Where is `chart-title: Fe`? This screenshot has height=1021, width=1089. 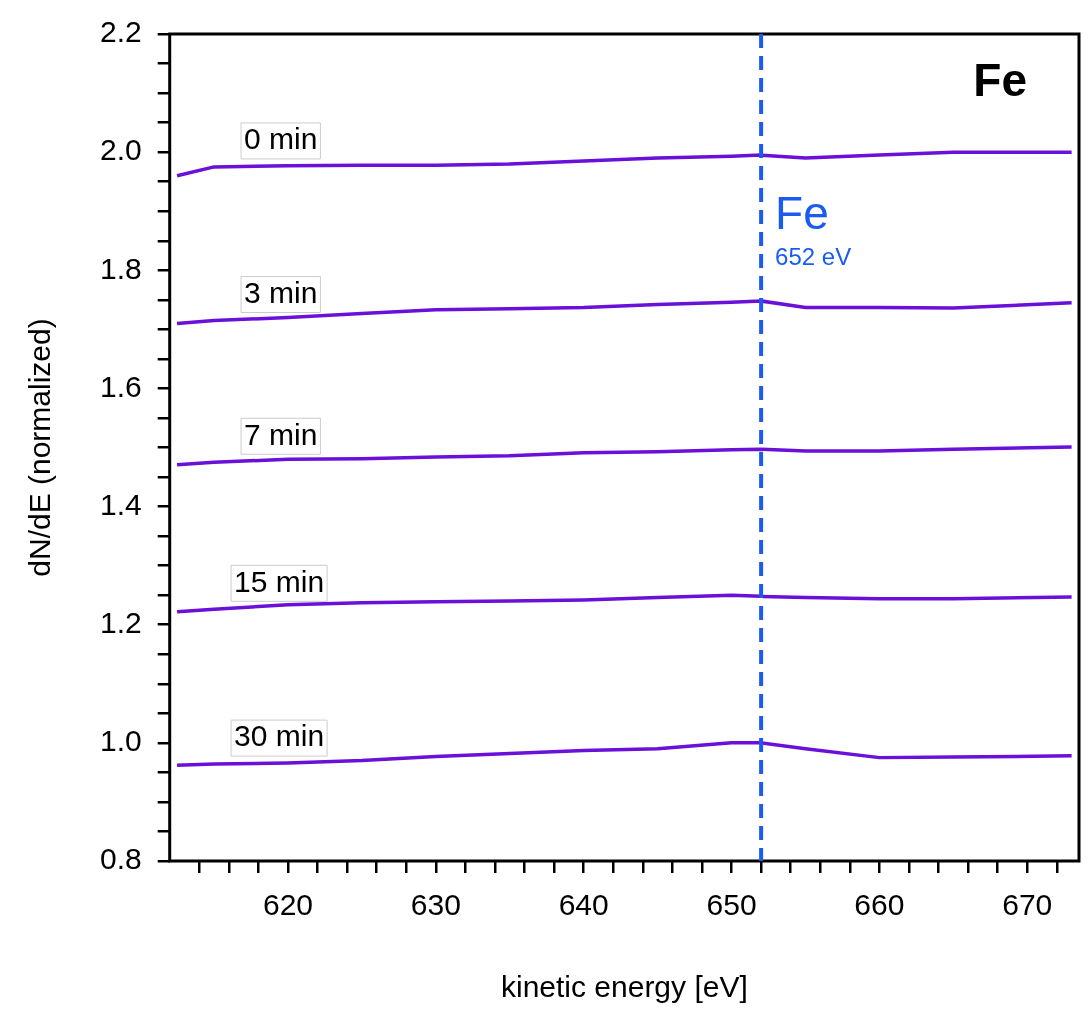 chart-title: Fe is located at coordinates (1000, 79).